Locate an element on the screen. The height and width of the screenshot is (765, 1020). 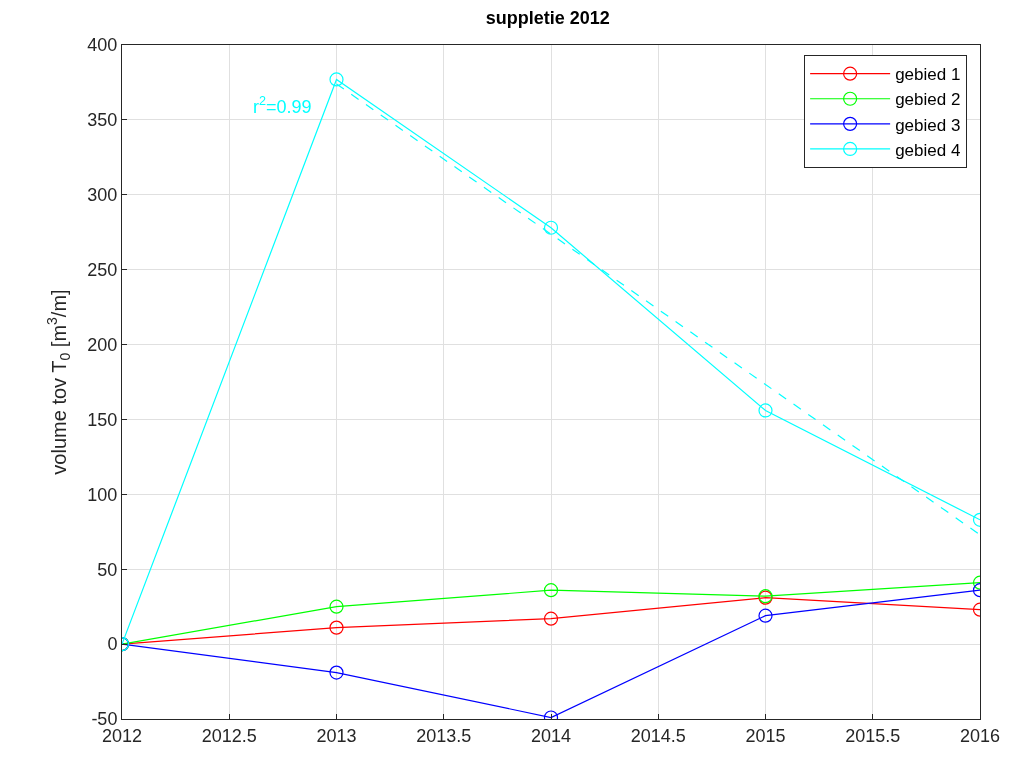
y-tick-label: 300 is located at coordinates (102, 195).